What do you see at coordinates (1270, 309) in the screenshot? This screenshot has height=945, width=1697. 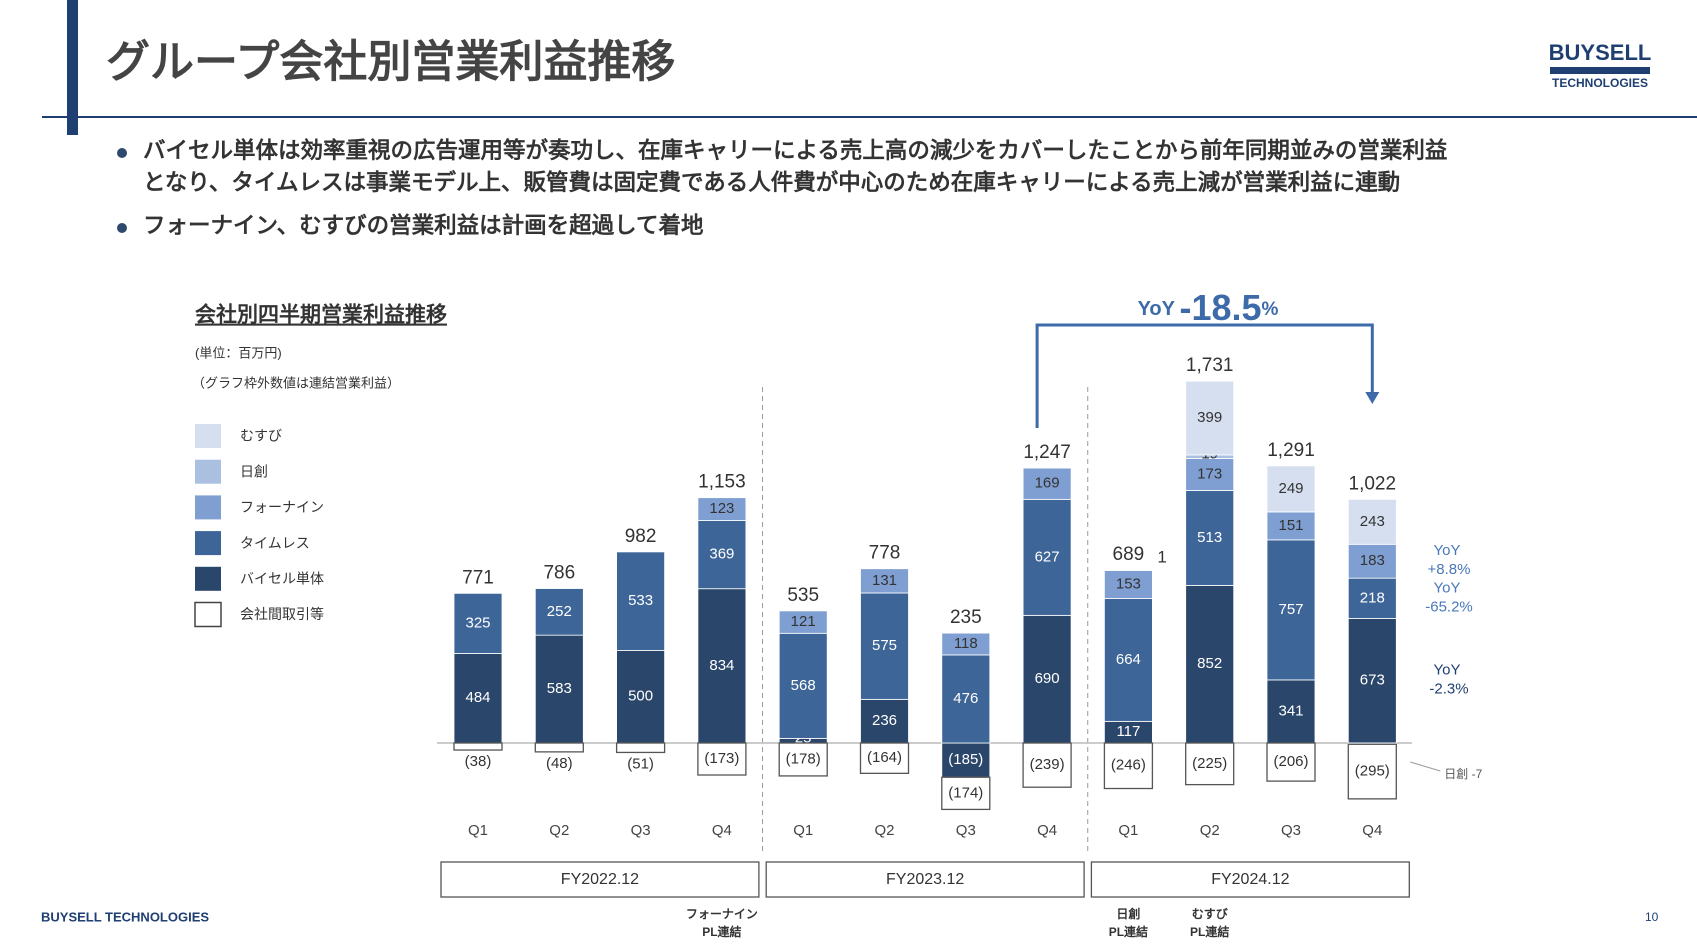 I see `yoy-unit: %` at bounding box center [1270, 309].